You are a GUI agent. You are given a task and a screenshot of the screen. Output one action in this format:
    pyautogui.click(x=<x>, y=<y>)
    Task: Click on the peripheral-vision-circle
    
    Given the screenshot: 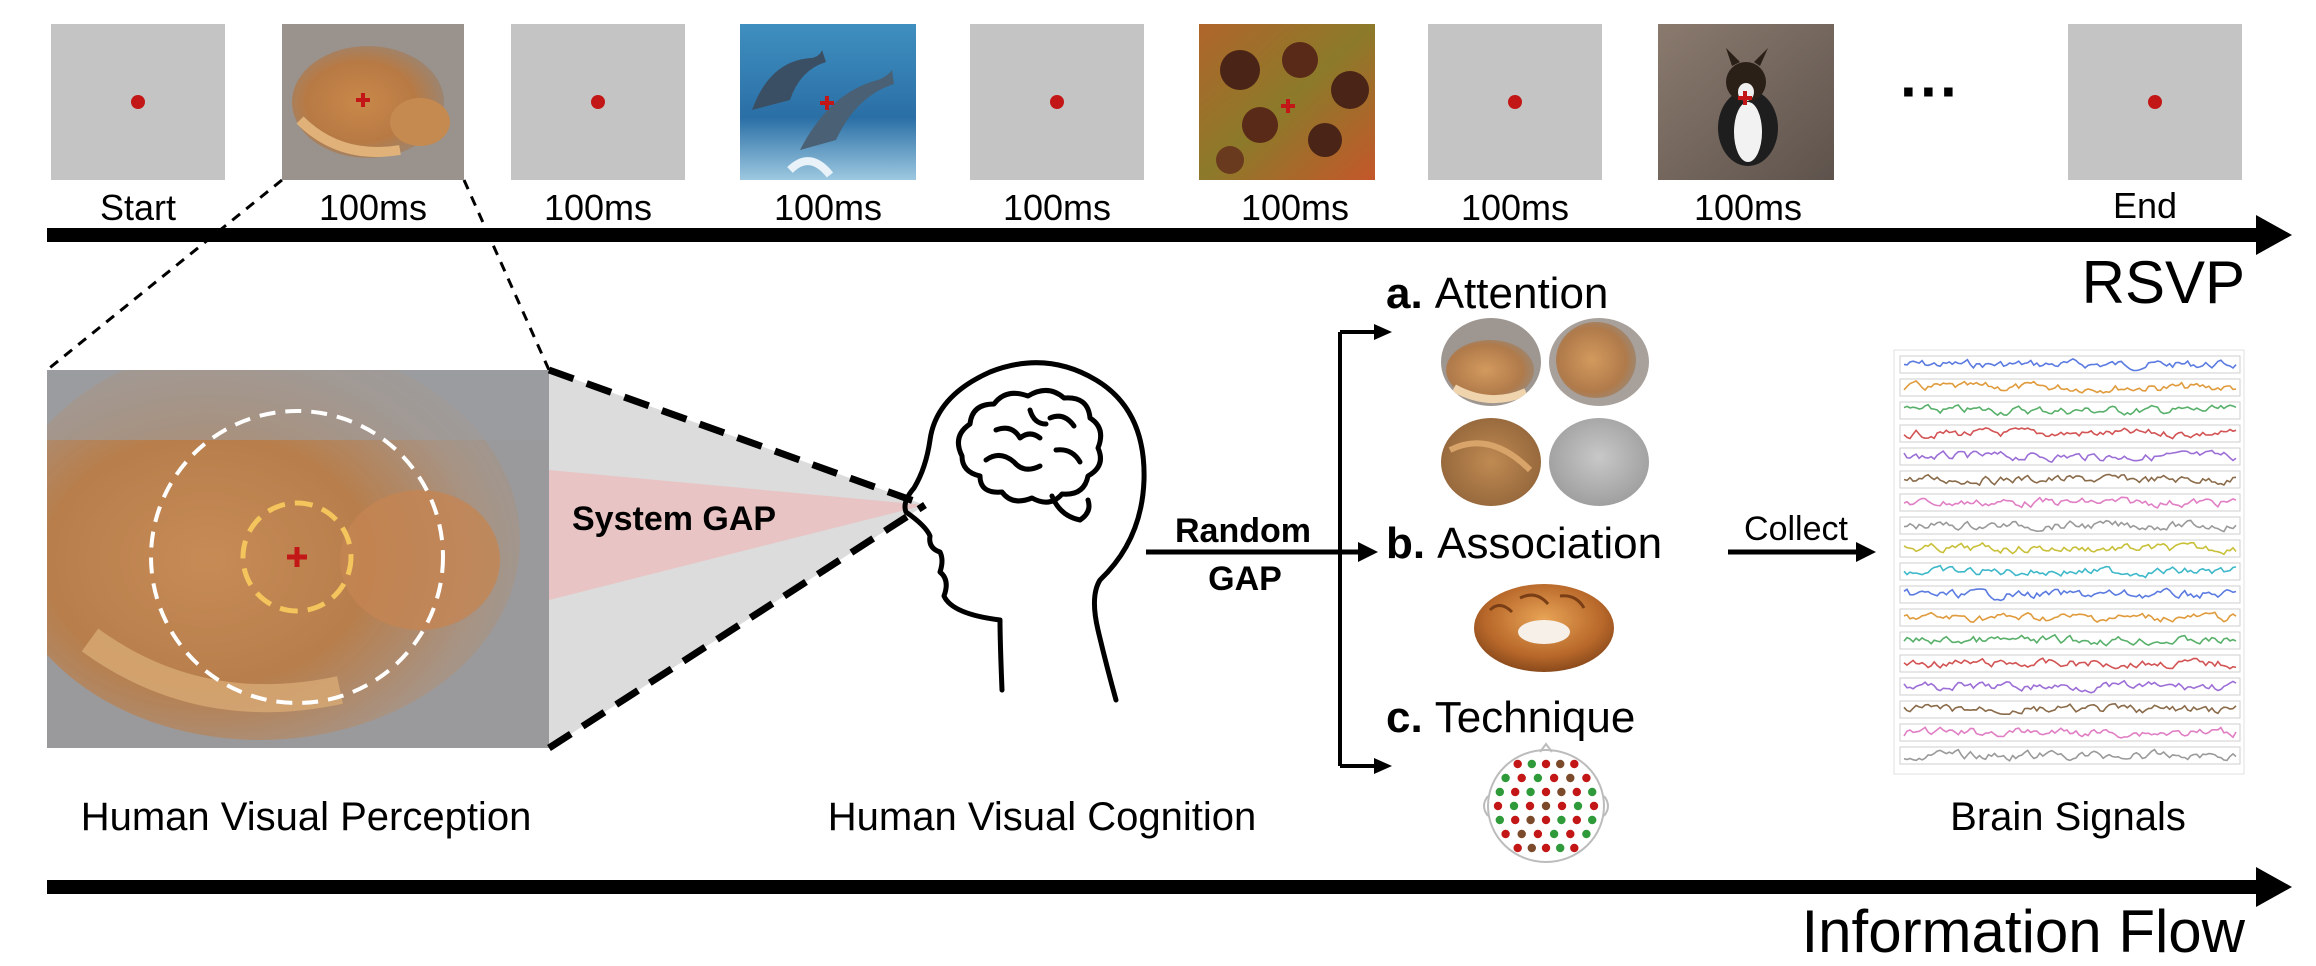 What is the action you would take?
    pyautogui.click(x=297, y=557)
    